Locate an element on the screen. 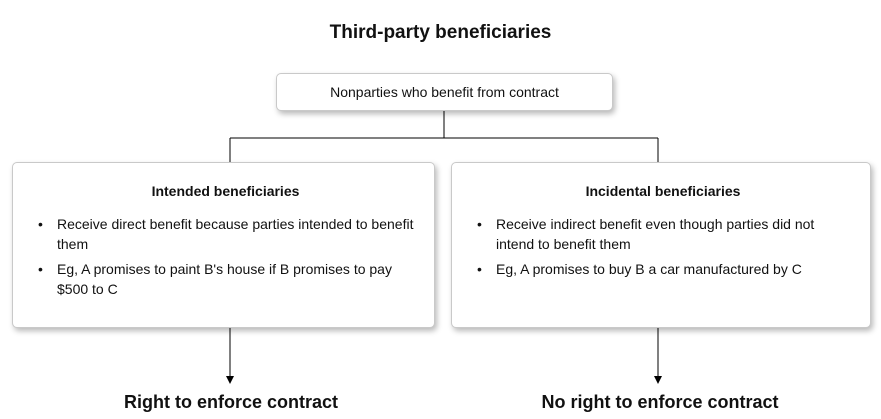 The image size is (881, 419). root-node: Nonparties who benefit from contract is located at coordinates (444, 92).